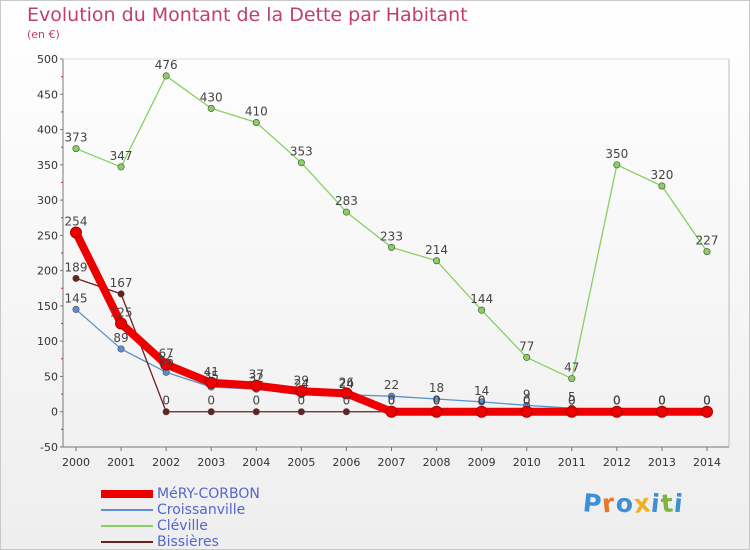 The height and width of the screenshot is (550, 750). I want to click on x-tick-label: 2001, so click(121, 462).